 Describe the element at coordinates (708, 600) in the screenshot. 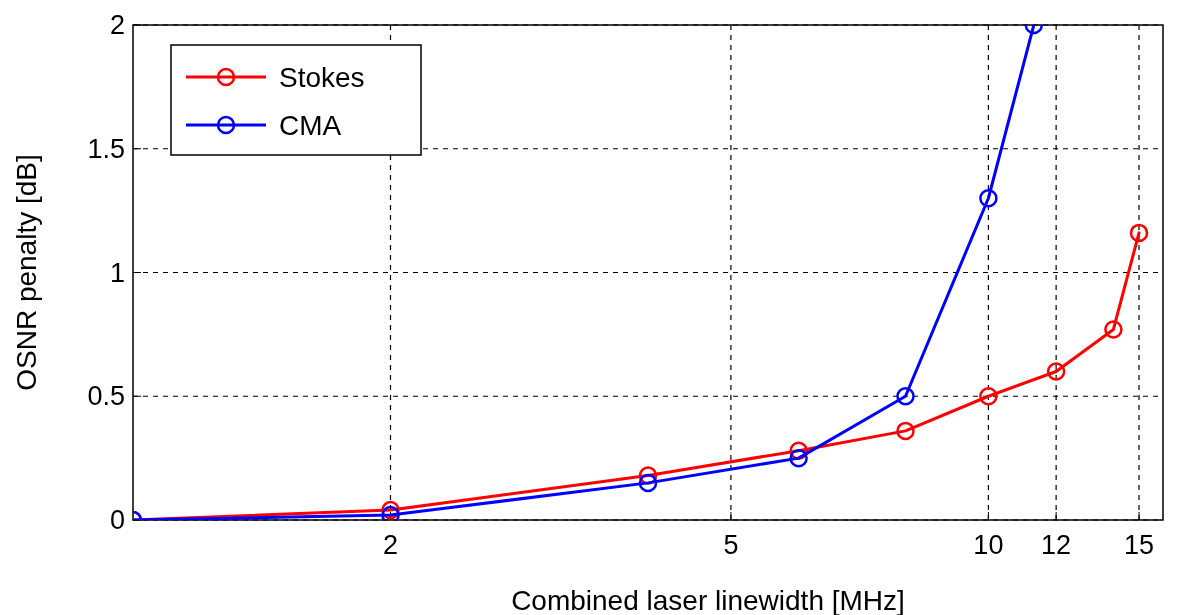

I see `x-axis-title: Combined laser linewidth [MHz]` at that location.